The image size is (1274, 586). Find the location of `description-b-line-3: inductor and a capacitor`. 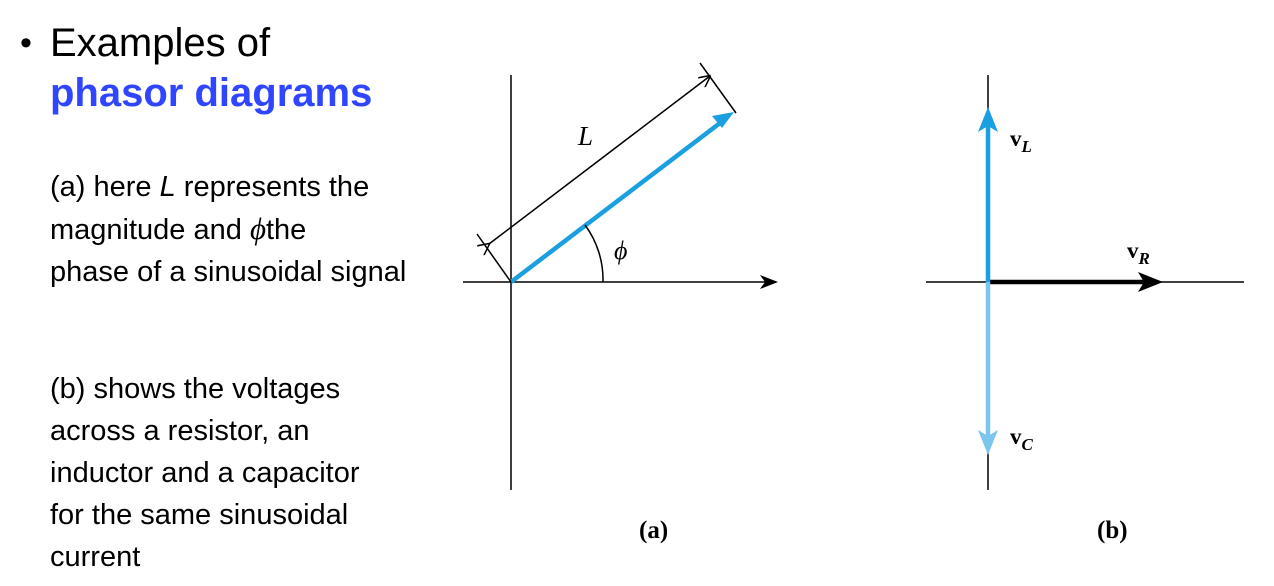

description-b-line-3: inductor and a capacitor is located at coordinates (205, 473).